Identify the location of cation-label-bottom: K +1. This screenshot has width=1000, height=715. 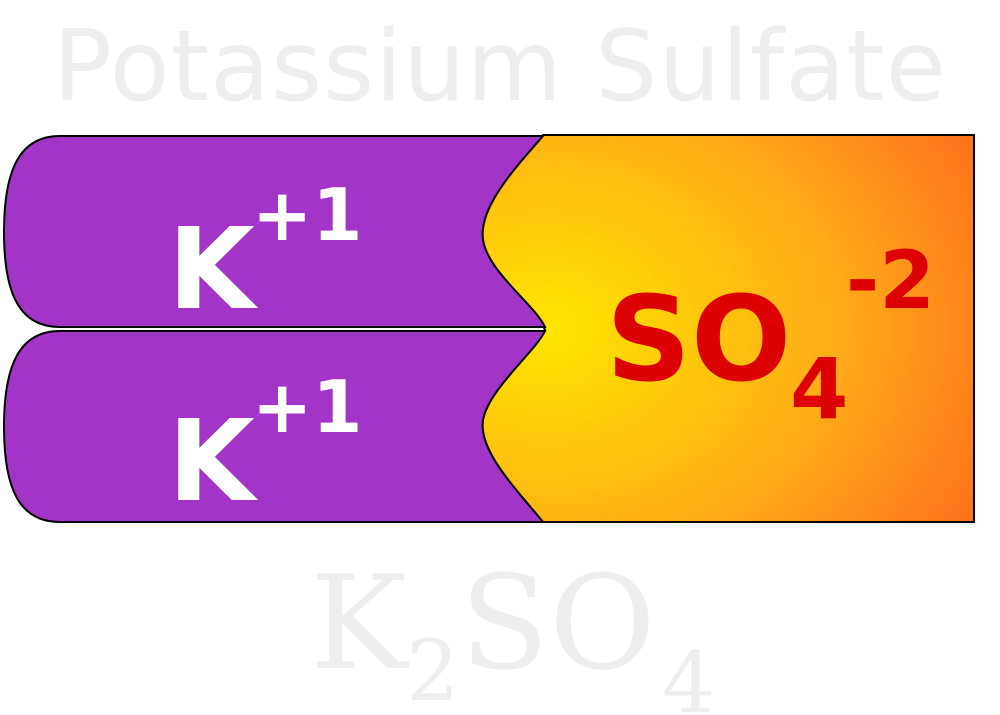
(265, 446).